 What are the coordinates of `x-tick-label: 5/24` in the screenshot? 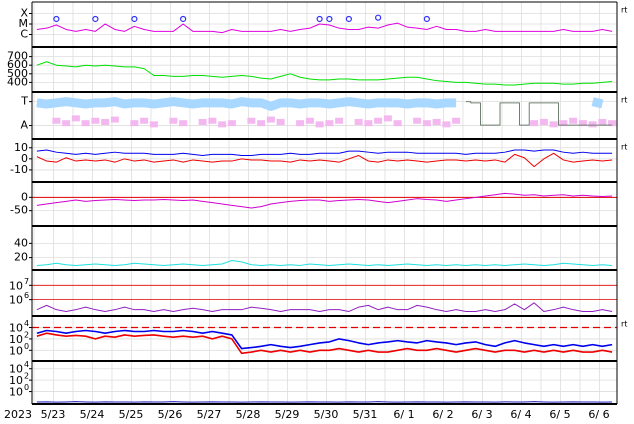 It's located at (92, 414).